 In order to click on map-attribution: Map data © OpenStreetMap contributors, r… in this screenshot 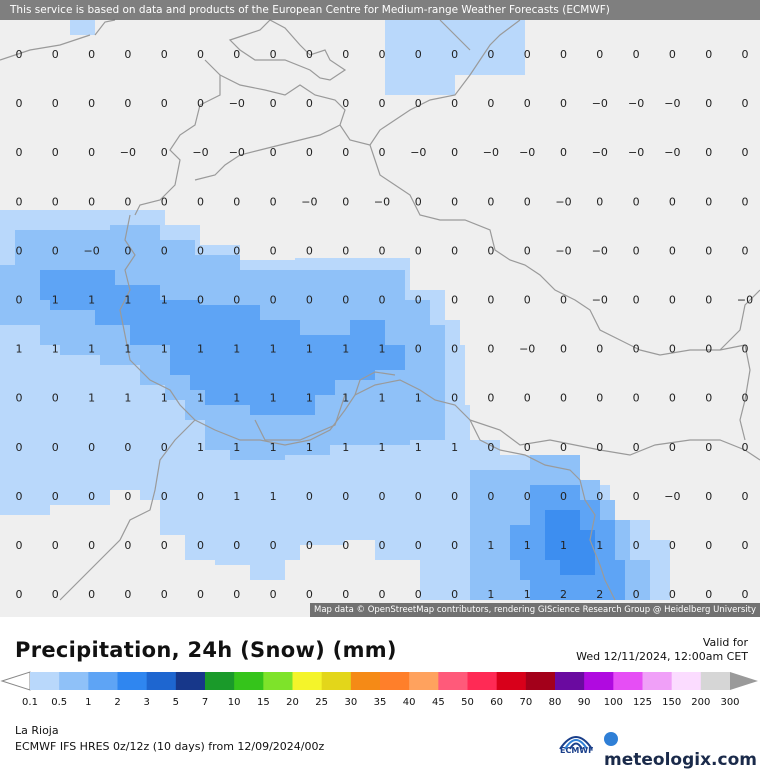, I will do `click(535, 610)`.